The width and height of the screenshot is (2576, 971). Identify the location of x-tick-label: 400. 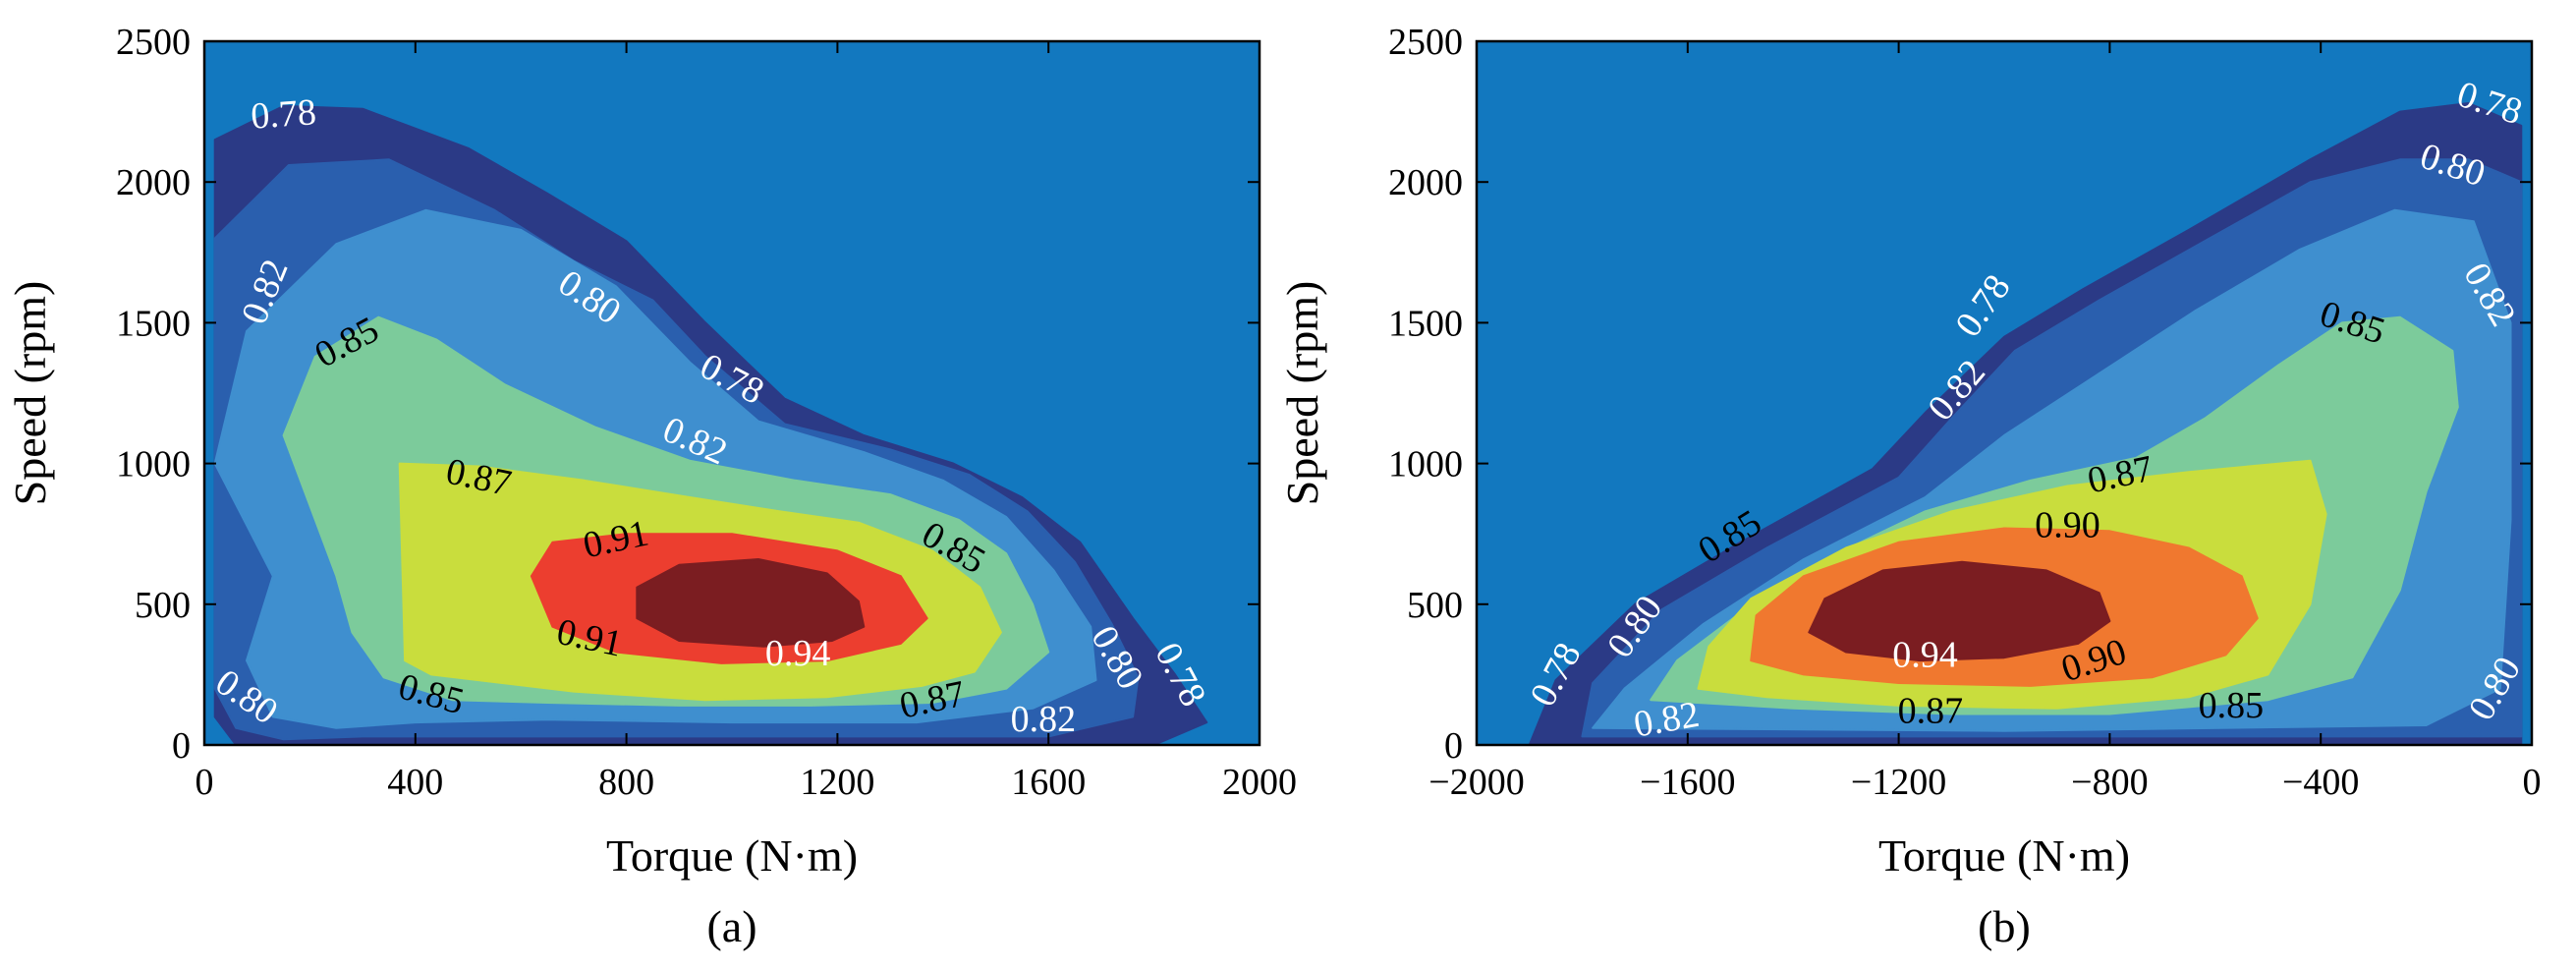
(415, 782).